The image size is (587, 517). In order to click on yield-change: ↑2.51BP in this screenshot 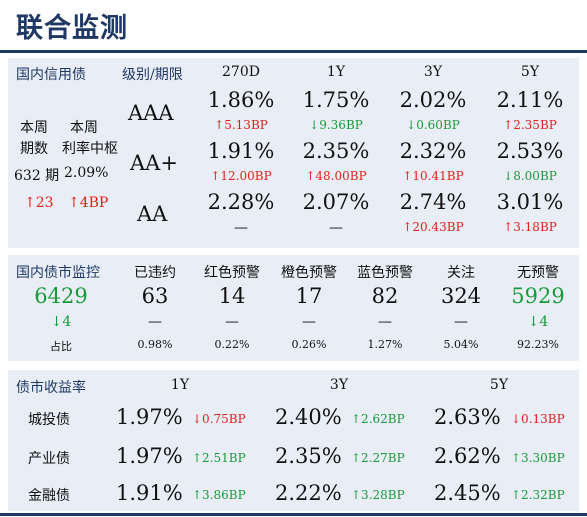, I will do `click(219, 458)`.